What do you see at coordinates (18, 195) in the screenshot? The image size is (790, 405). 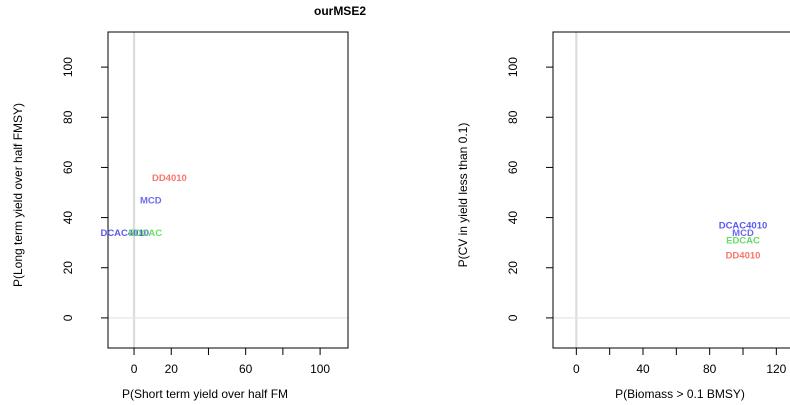 I see `y-axis-label: P(Long term yield over half FMSY)` at bounding box center [18, 195].